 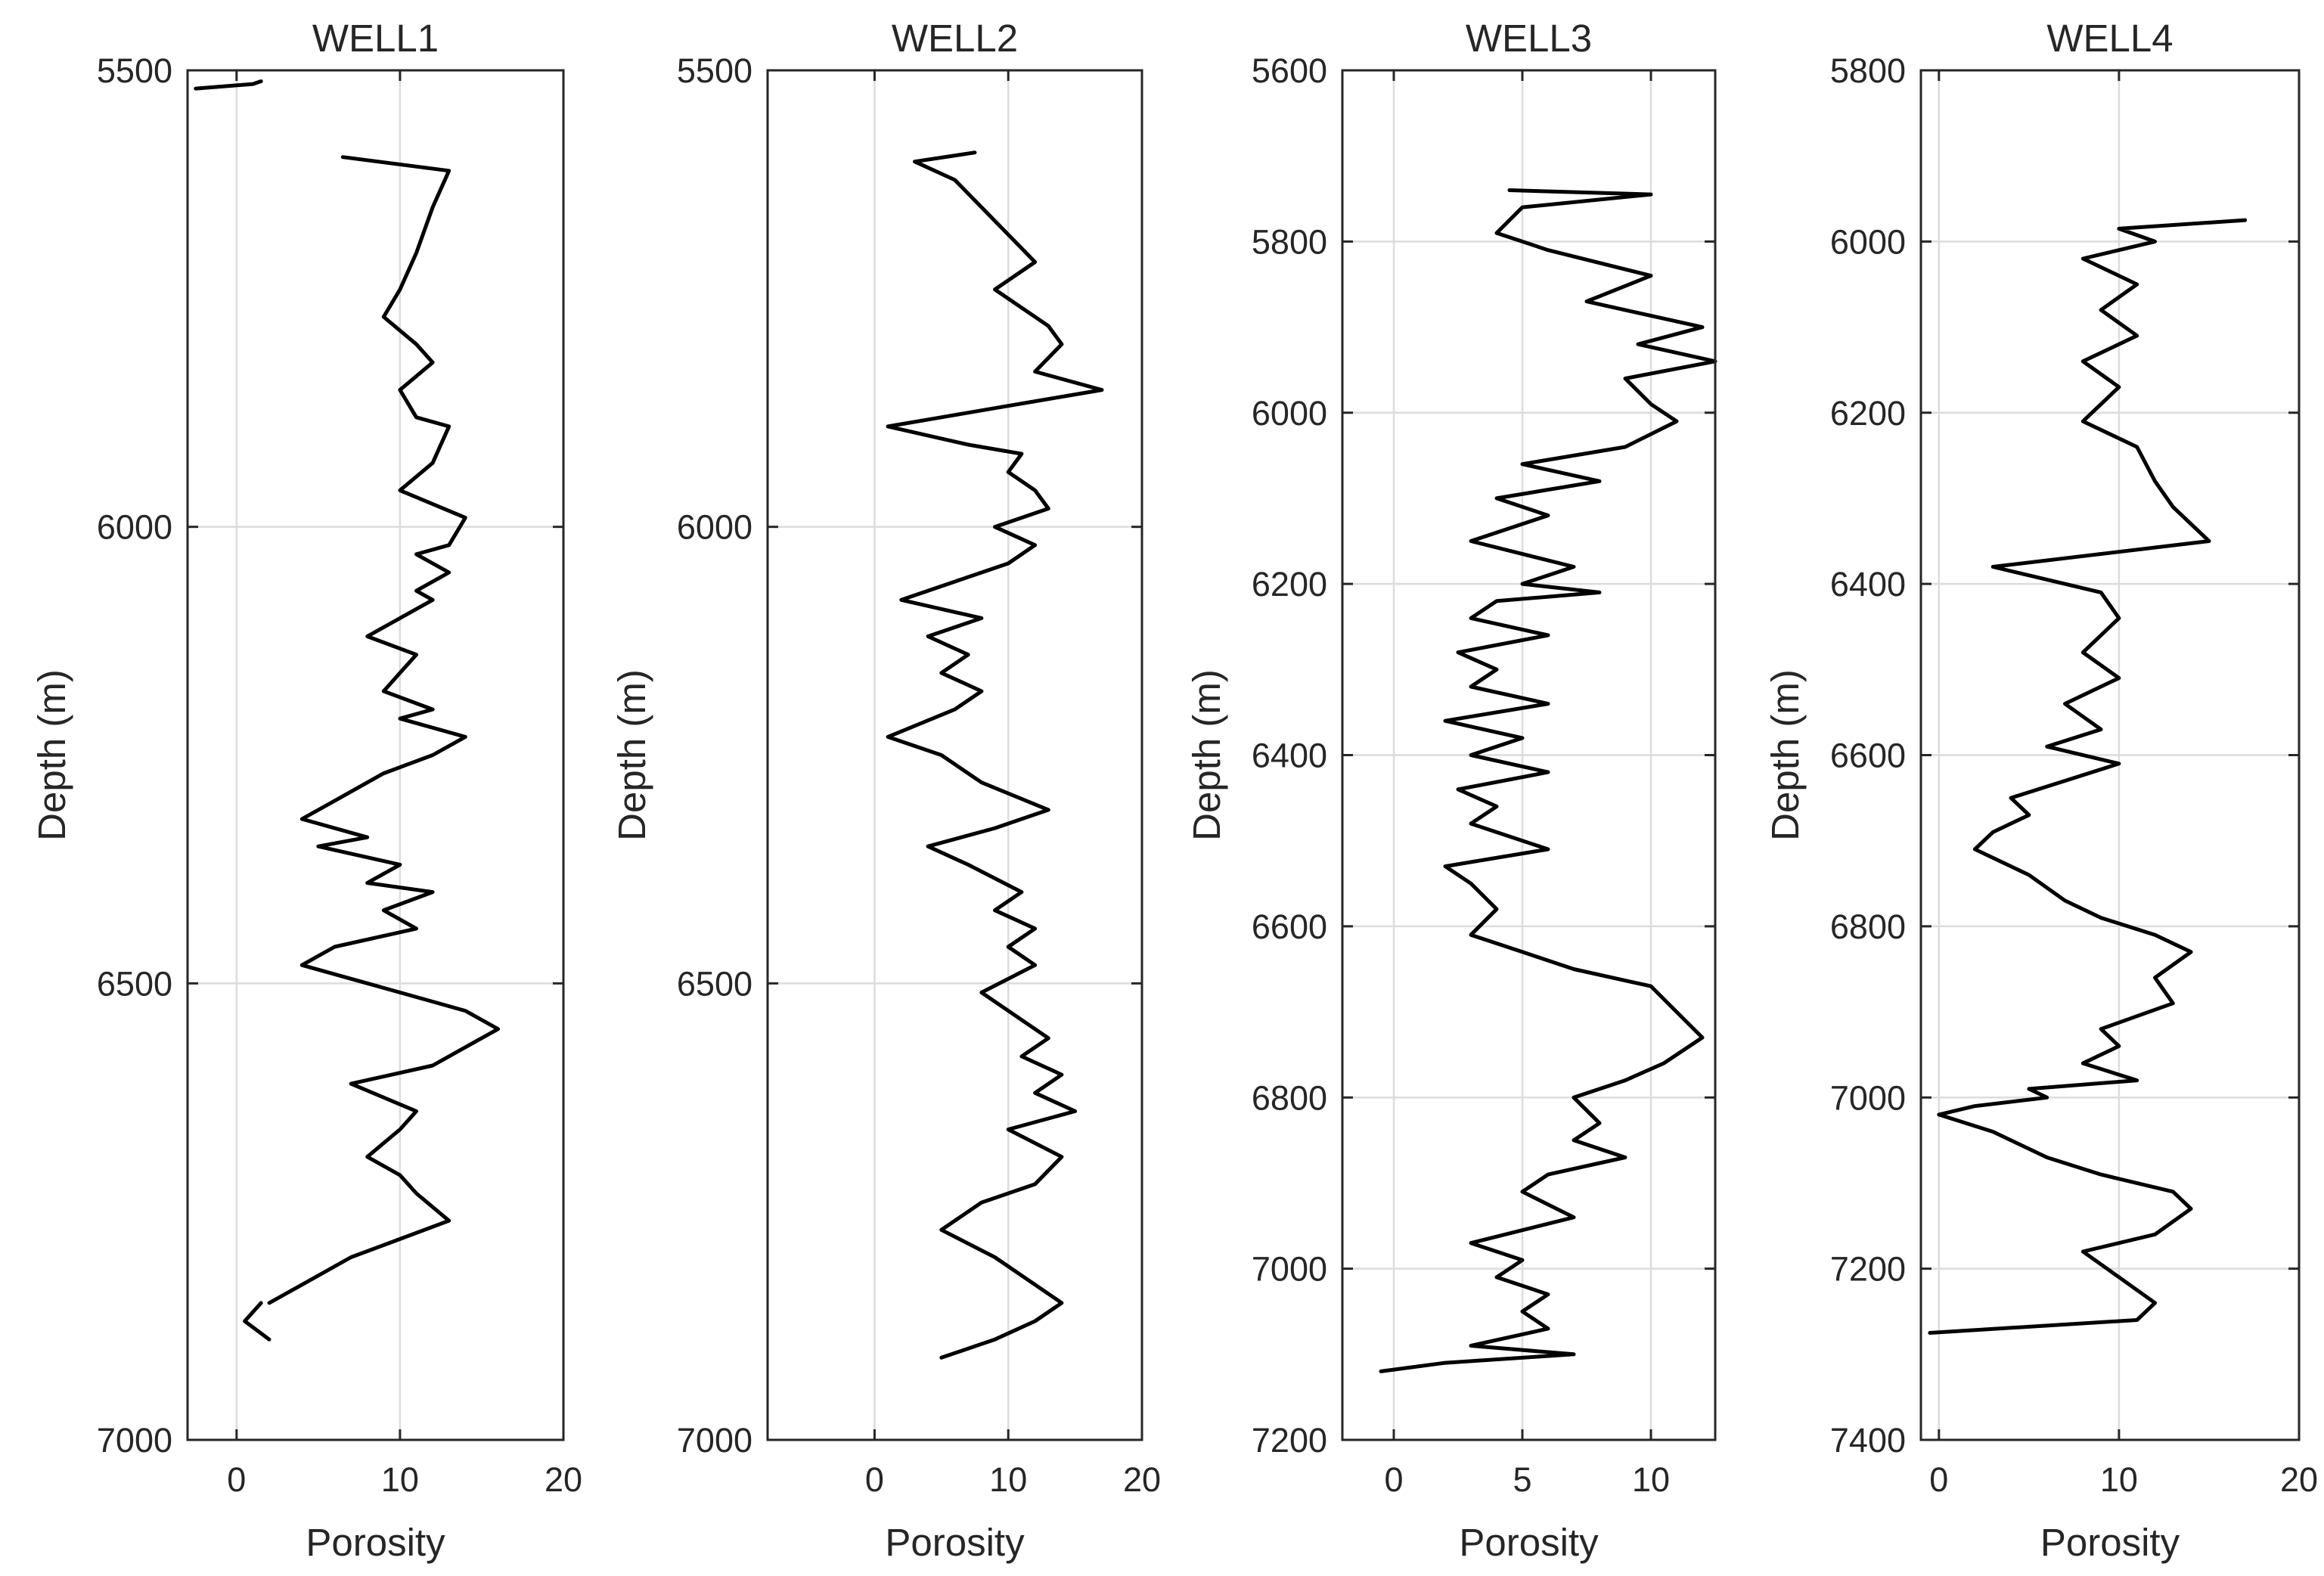 What do you see at coordinates (1529, 38) in the screenshot?
I see `panel-title: WELL3` at bounding box center [1529, 38].